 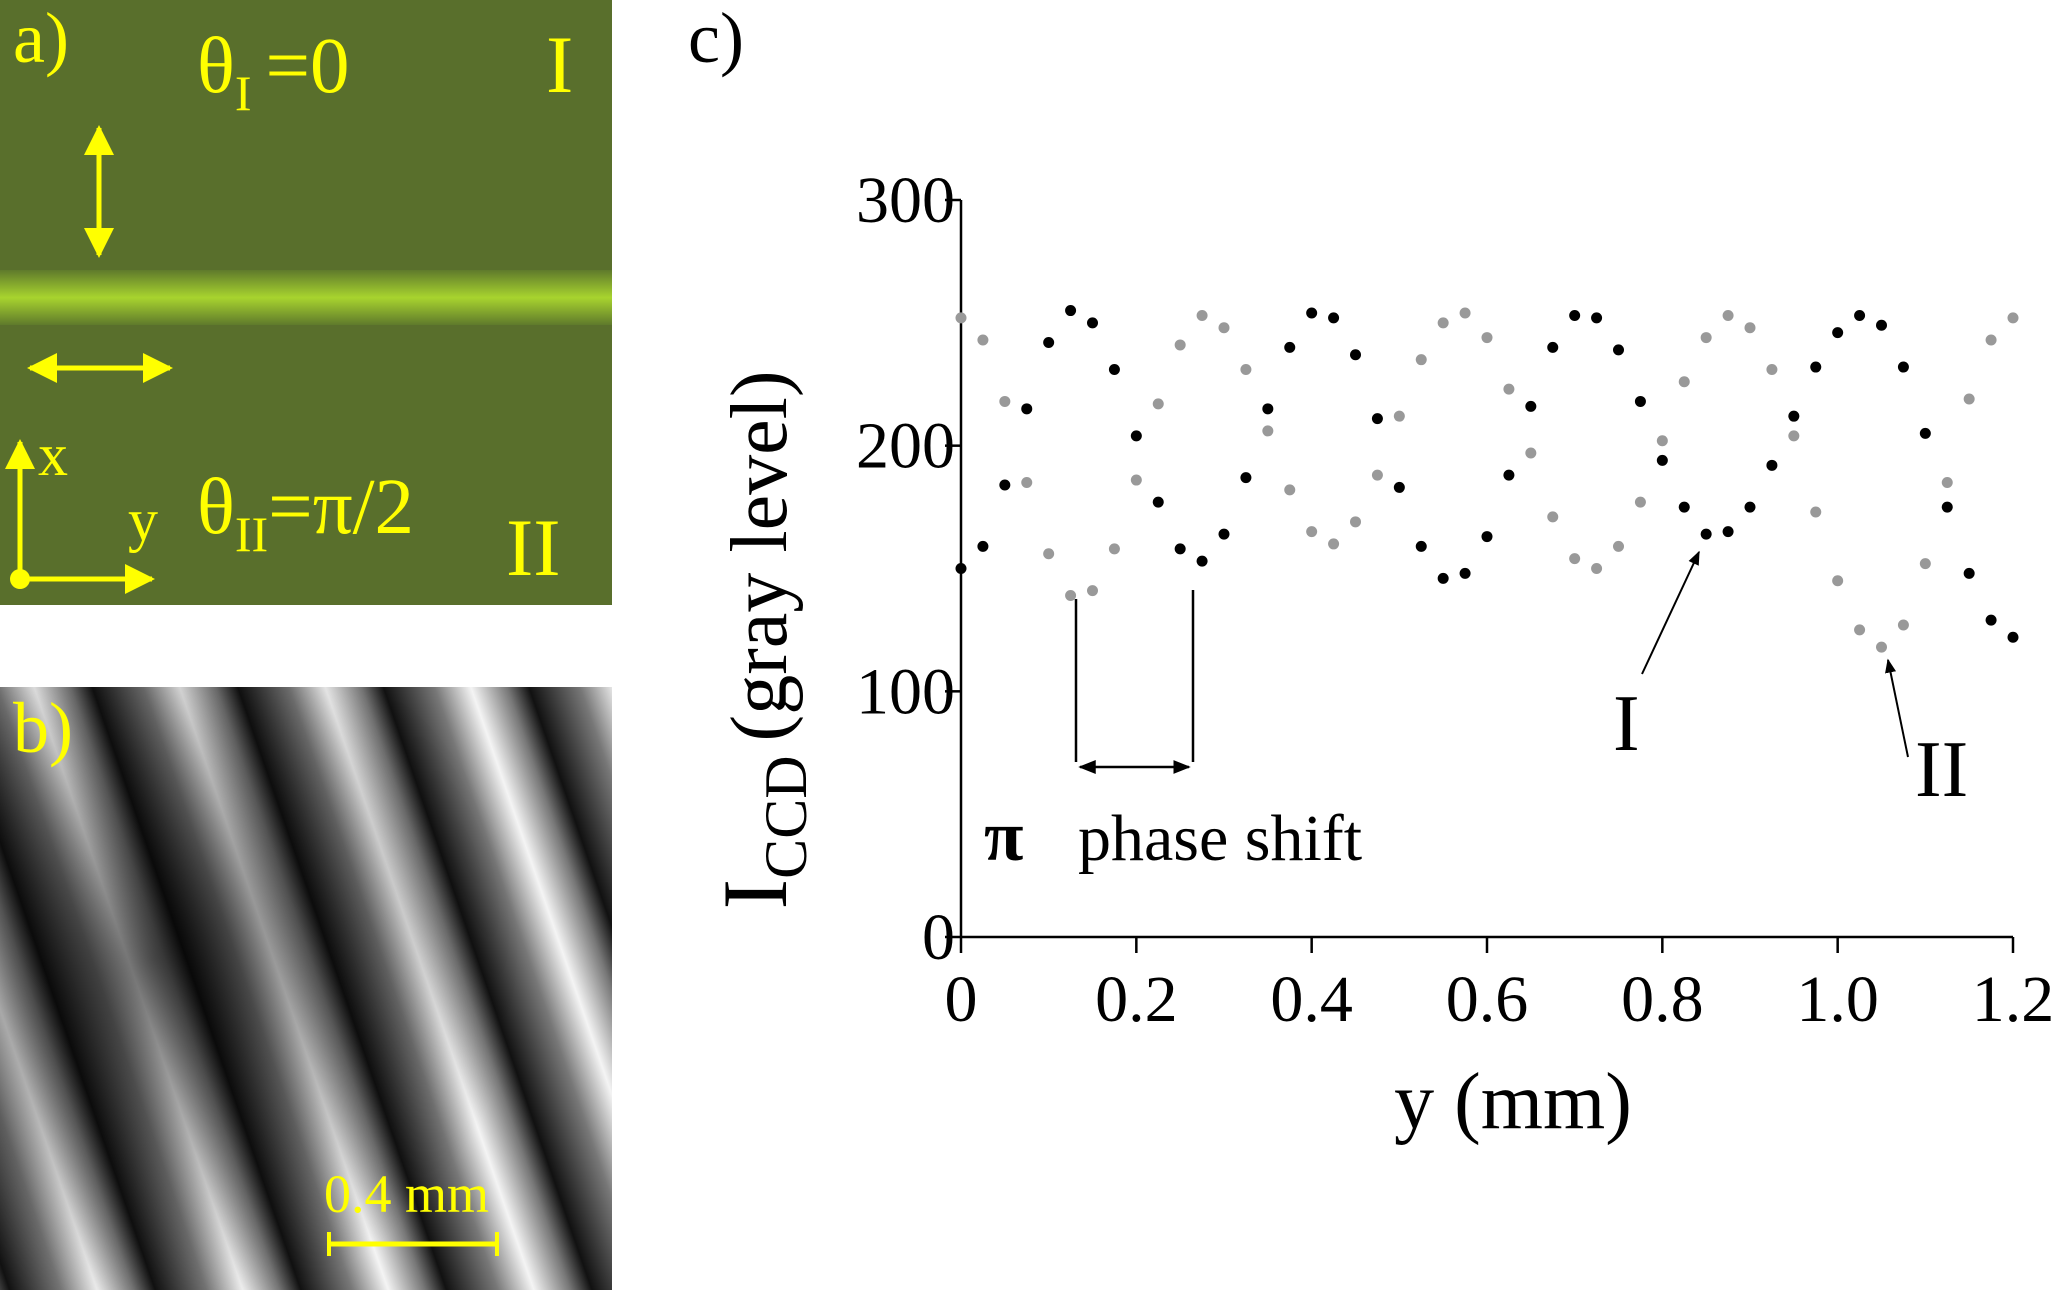 I want to click on x-tick-label: 0.2, so click(x=1136, y=999).